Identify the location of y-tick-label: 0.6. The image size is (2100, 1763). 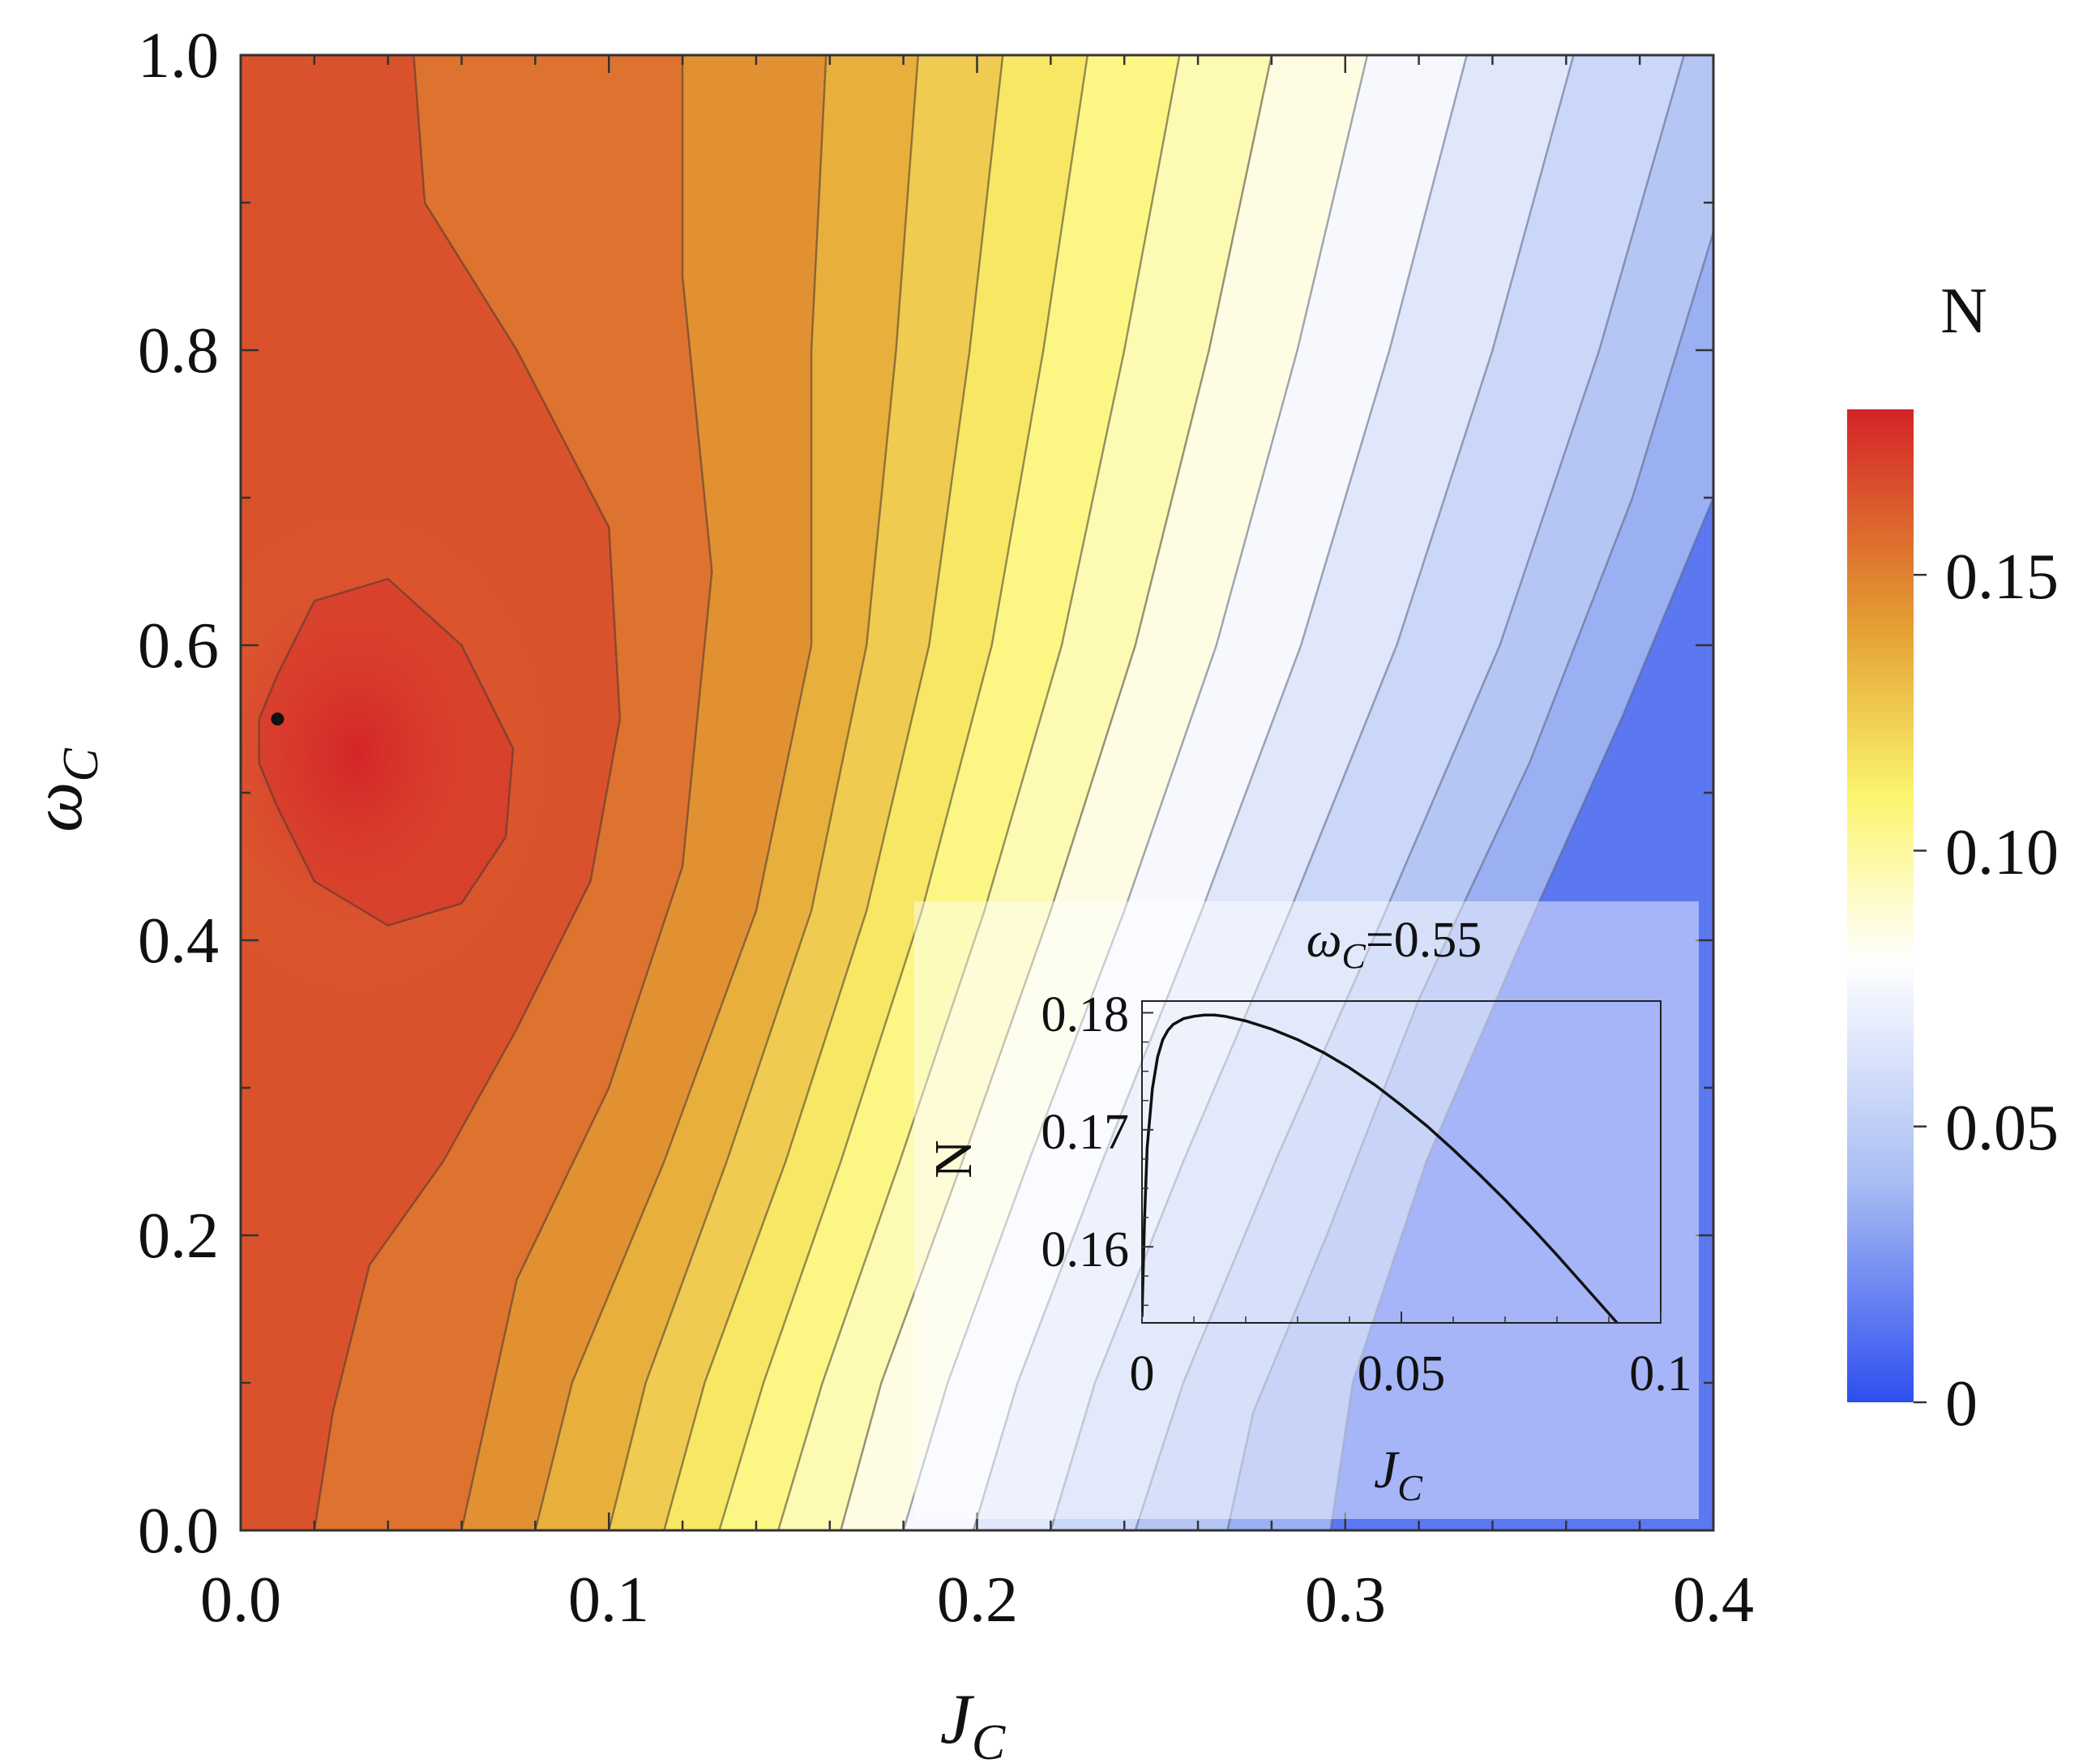
(178, 646).